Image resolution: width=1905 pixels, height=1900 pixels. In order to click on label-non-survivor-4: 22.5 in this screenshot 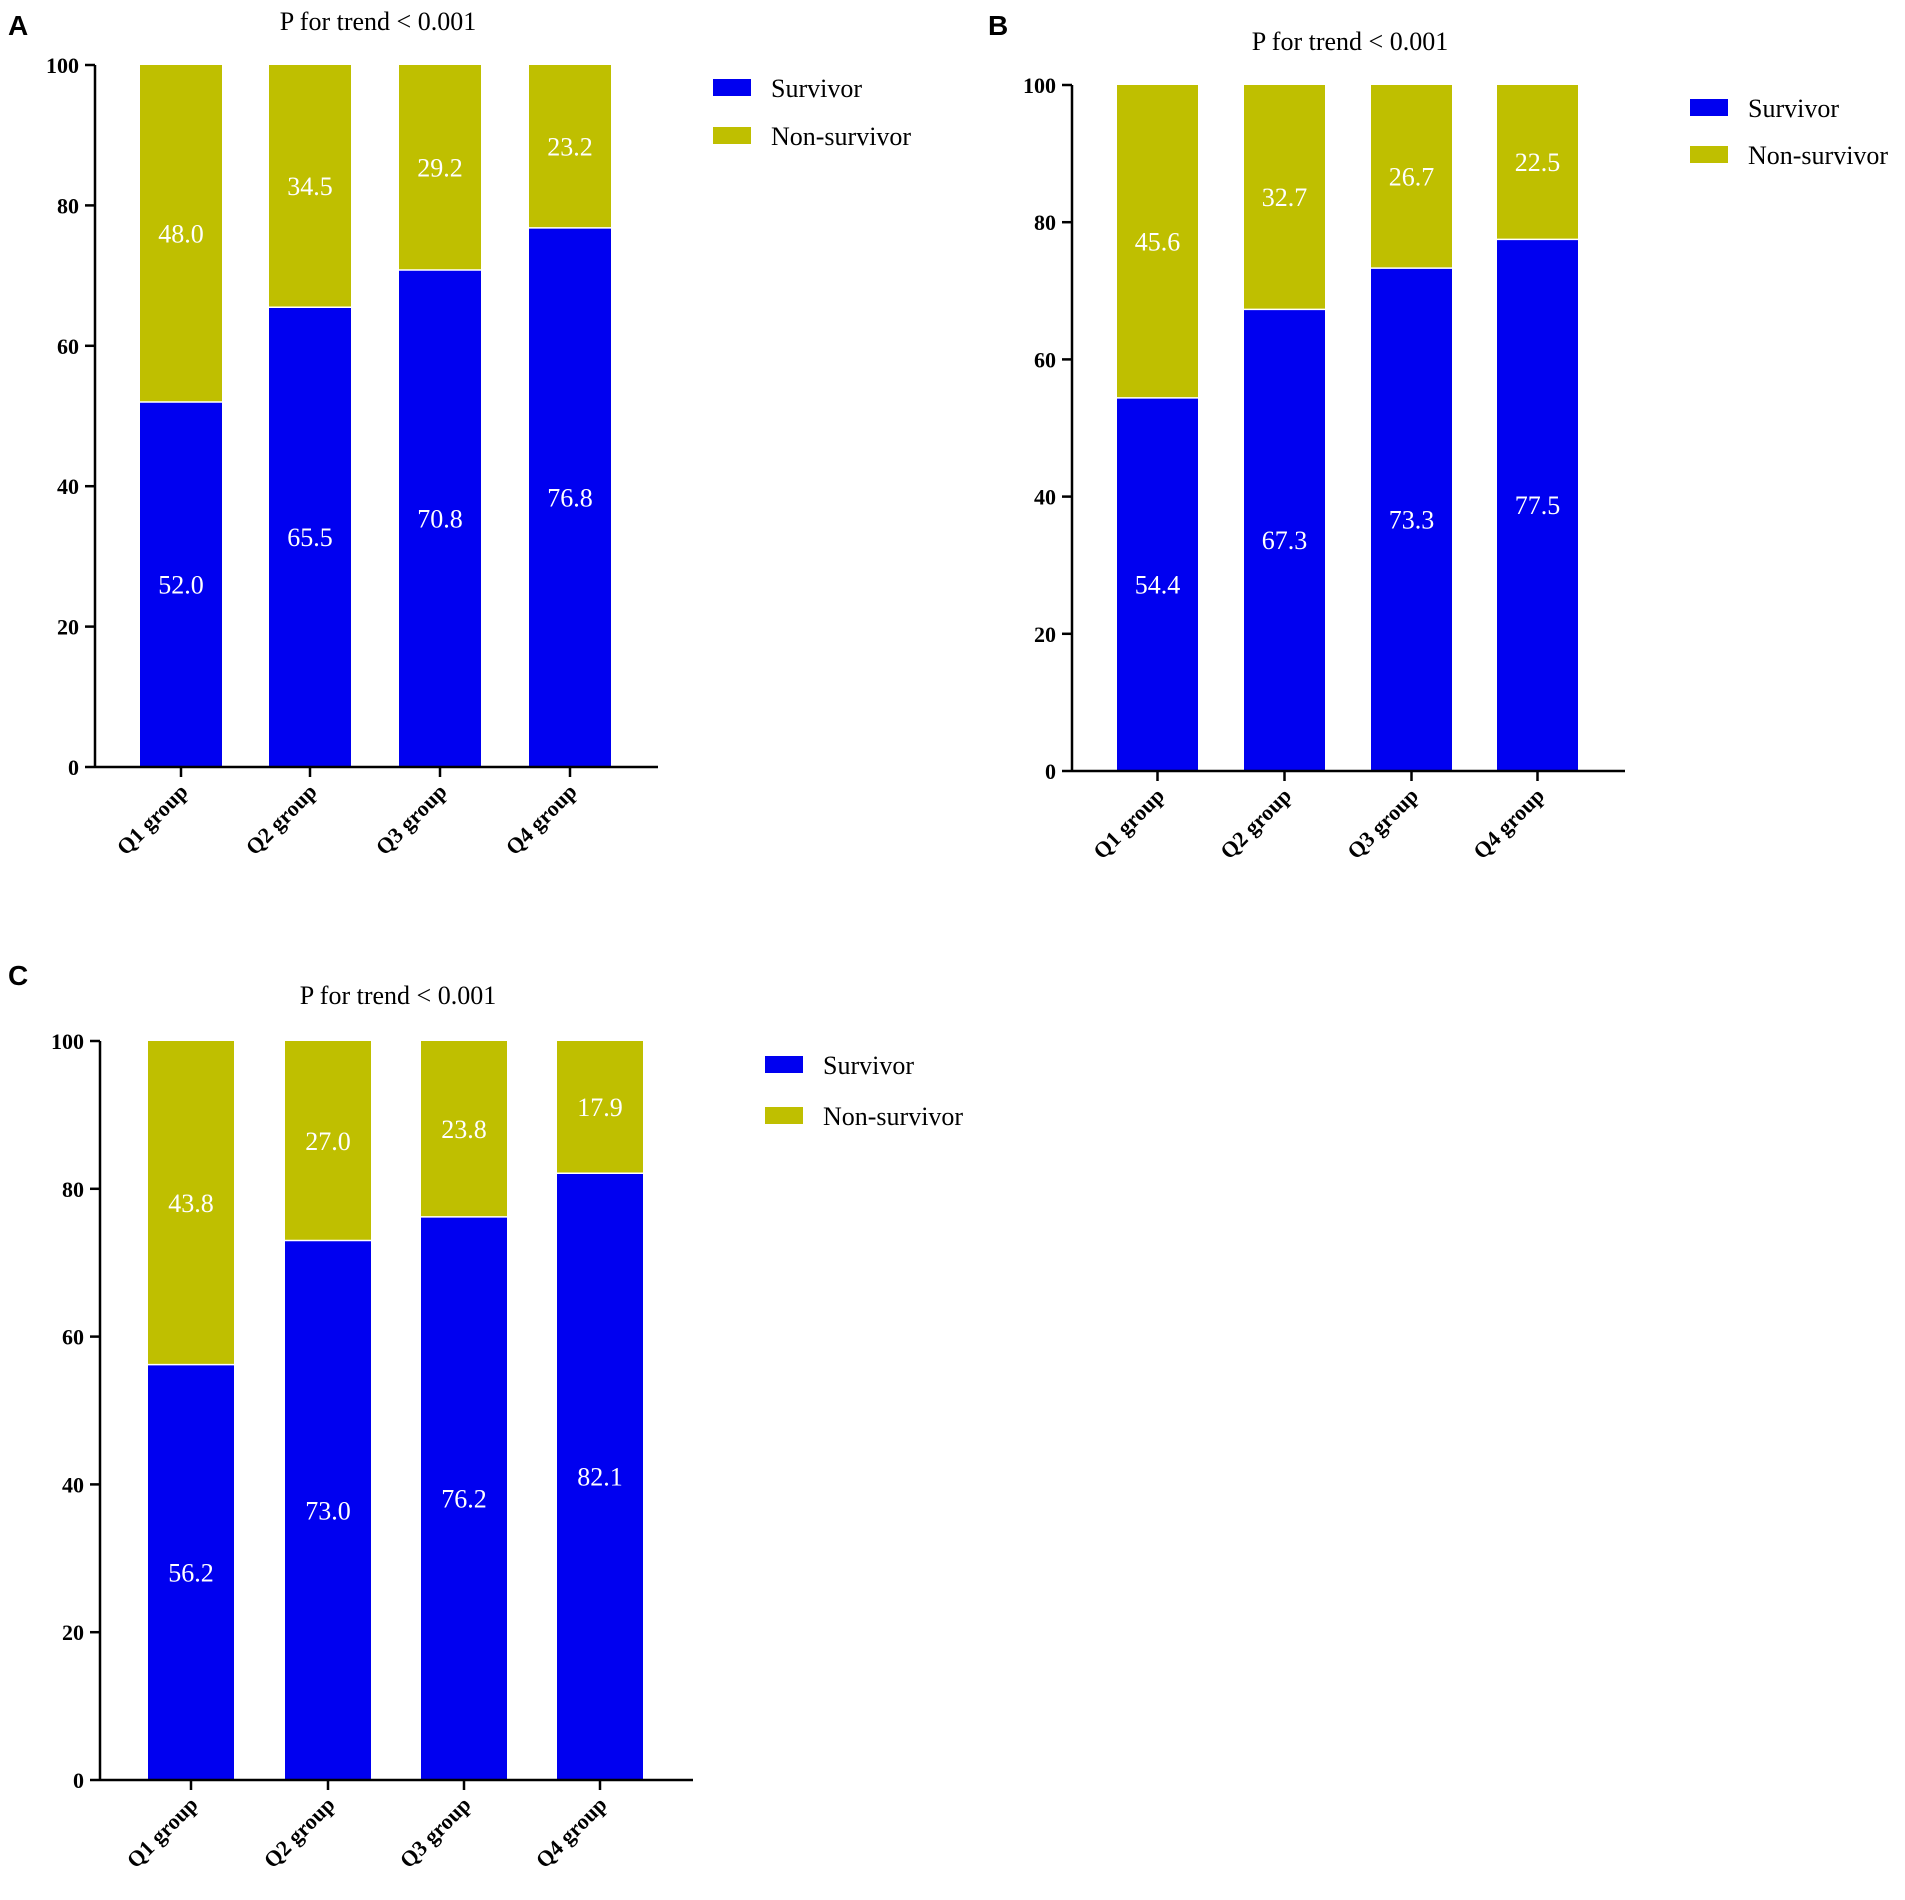, I will do `click(1538, 162)`.